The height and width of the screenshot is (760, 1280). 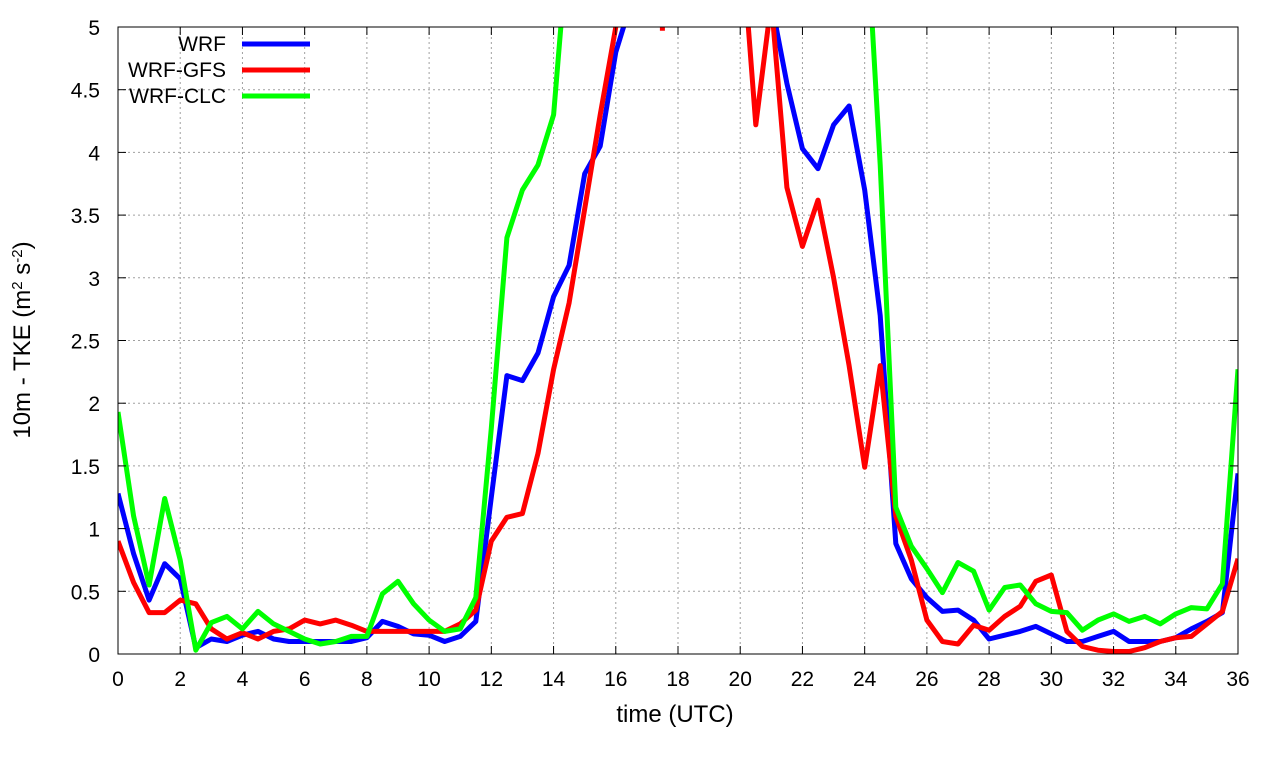 I want to click on x-tick-label: 30, so click(x=1051, y=679).